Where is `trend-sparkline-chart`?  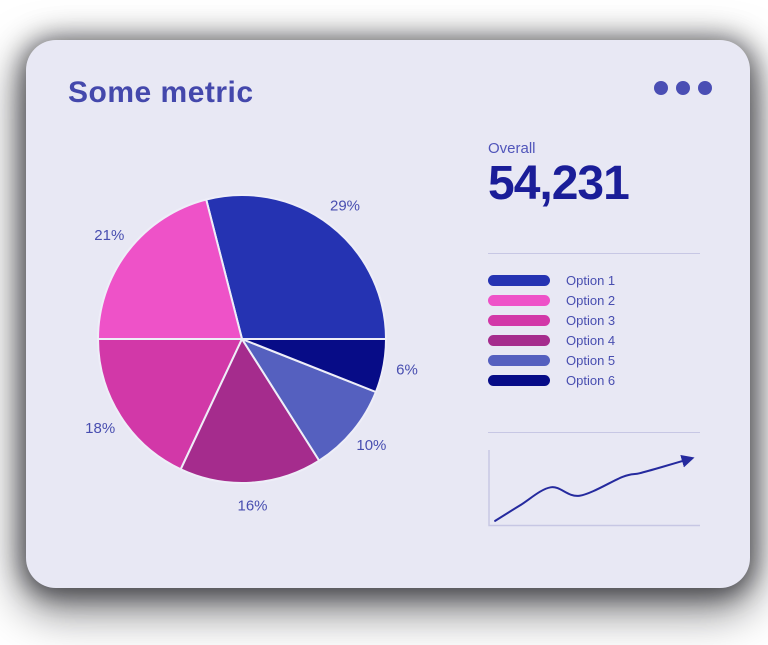
trend-sparkline-chart is located at coordinates (594, 488).